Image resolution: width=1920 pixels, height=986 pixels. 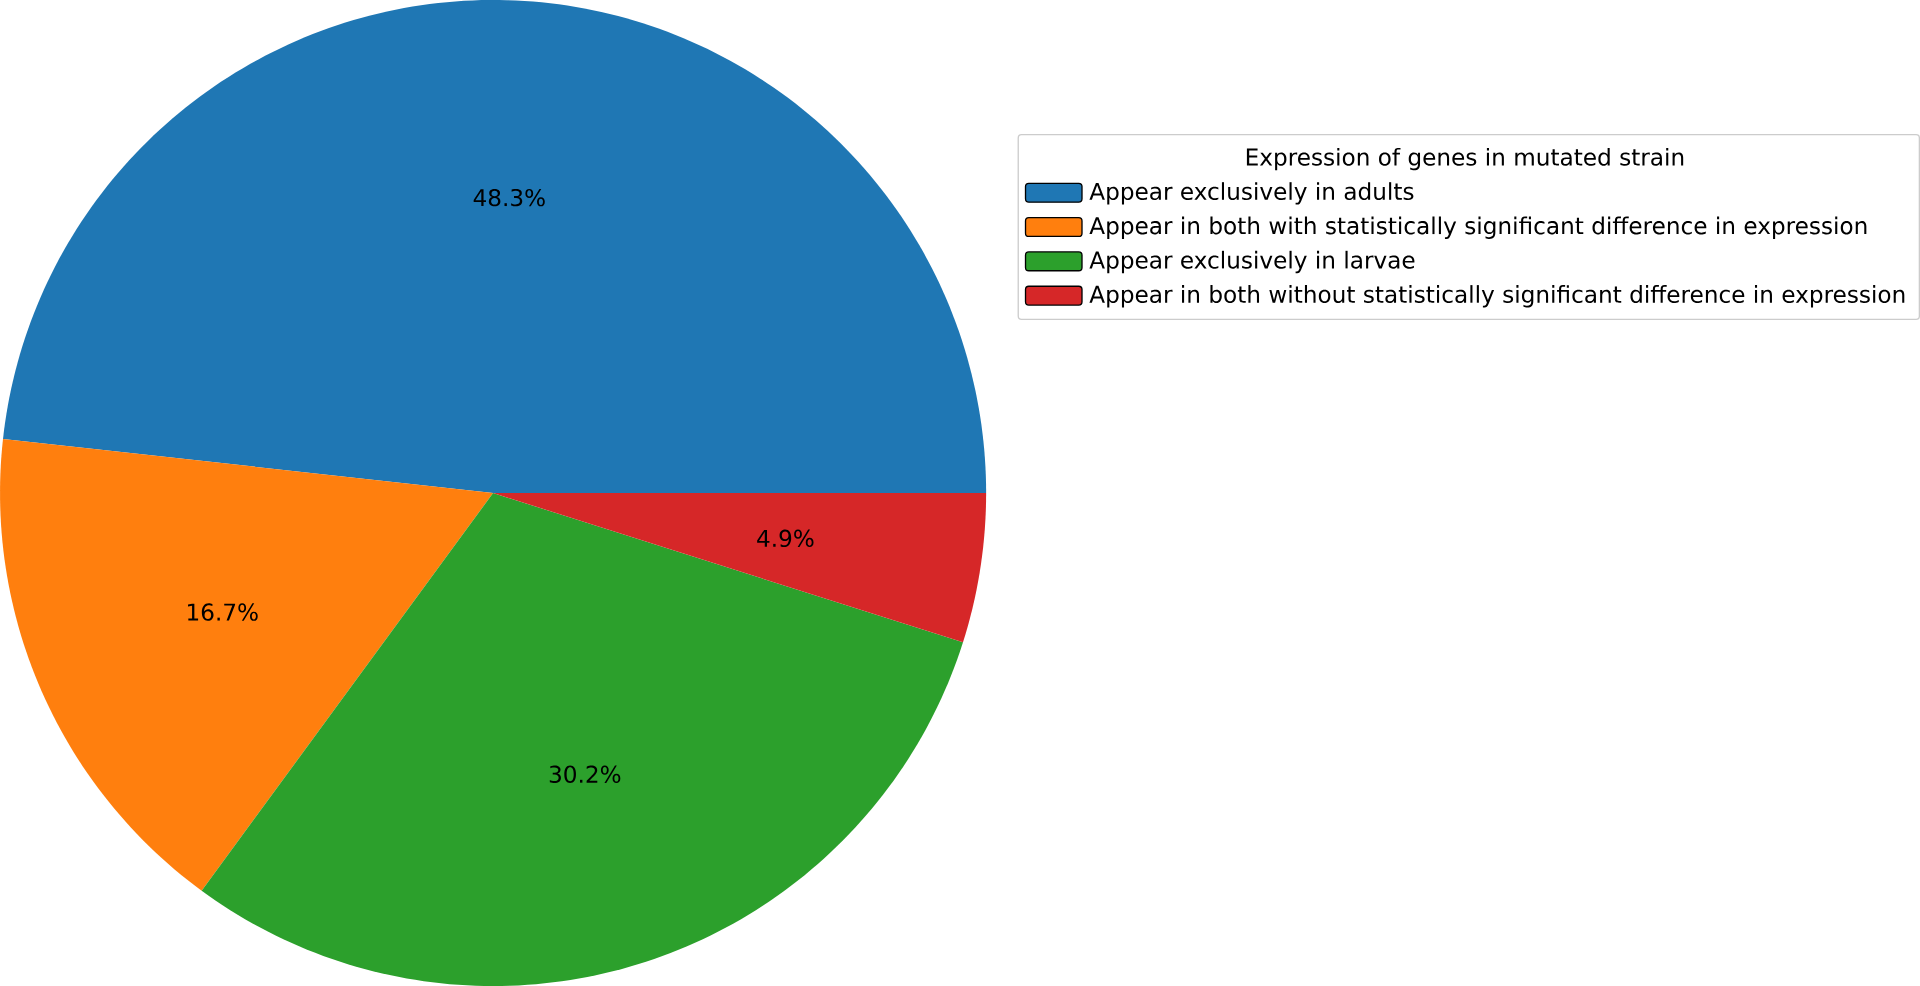 What do you see at coordinates (1465, 159) in the screenshot?
I see `legend-title: Expression of genes in mutated strain` at bounding box center [1465, 159].